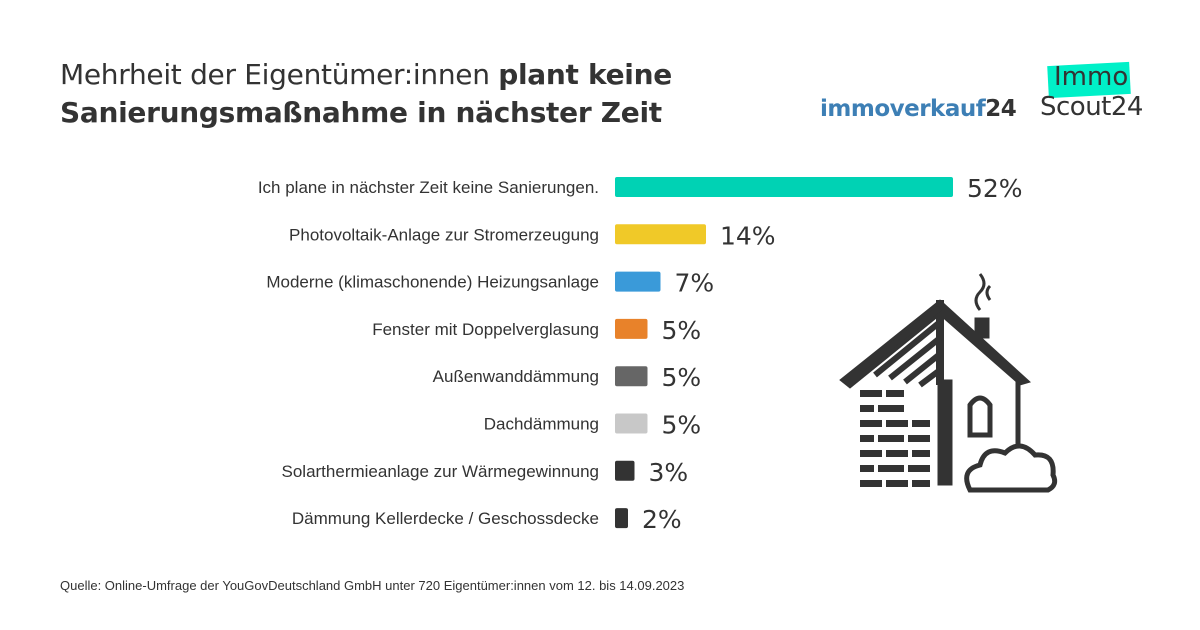 The image size is (1200, 630). I want to click on logo-number: 24, so click(1001, 109).